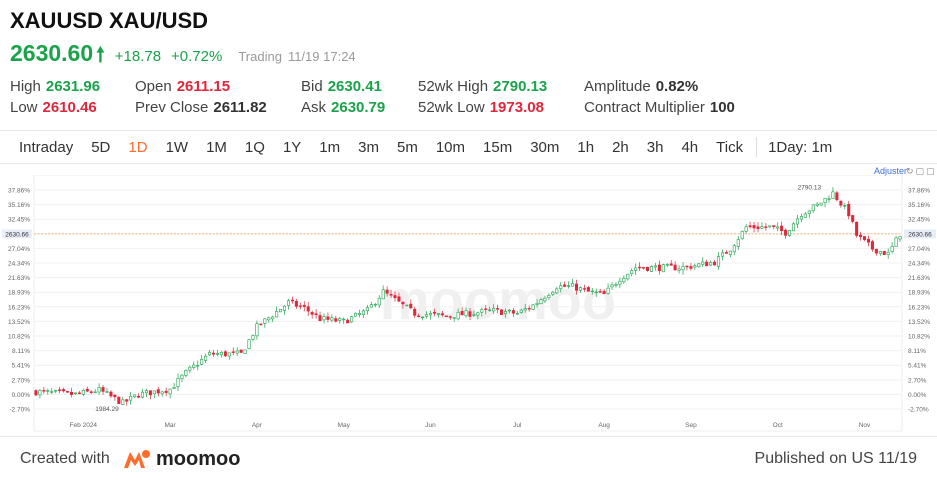 This screenshot has height=485, width=937. Describe the element at coordinates (181, 459) in the screenshot. I see `brand-logo: moomoo` at that location.